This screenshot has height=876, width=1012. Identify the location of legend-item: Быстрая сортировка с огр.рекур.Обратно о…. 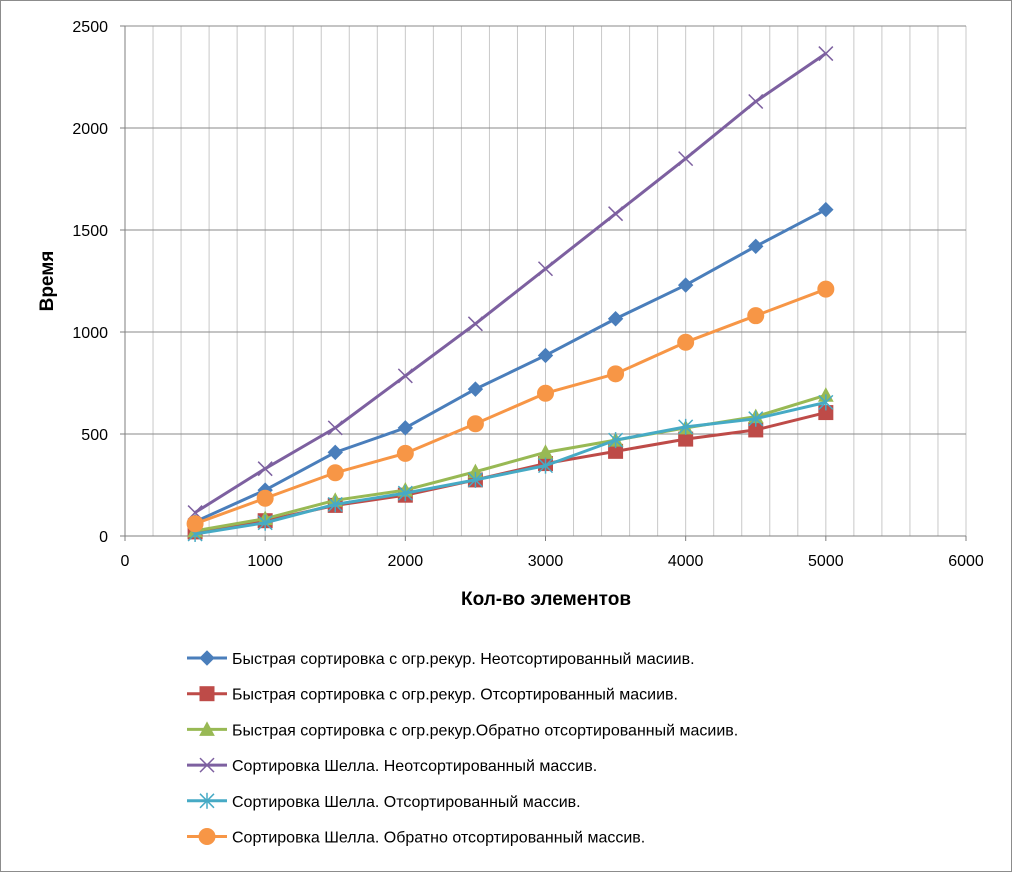
(462, 730).